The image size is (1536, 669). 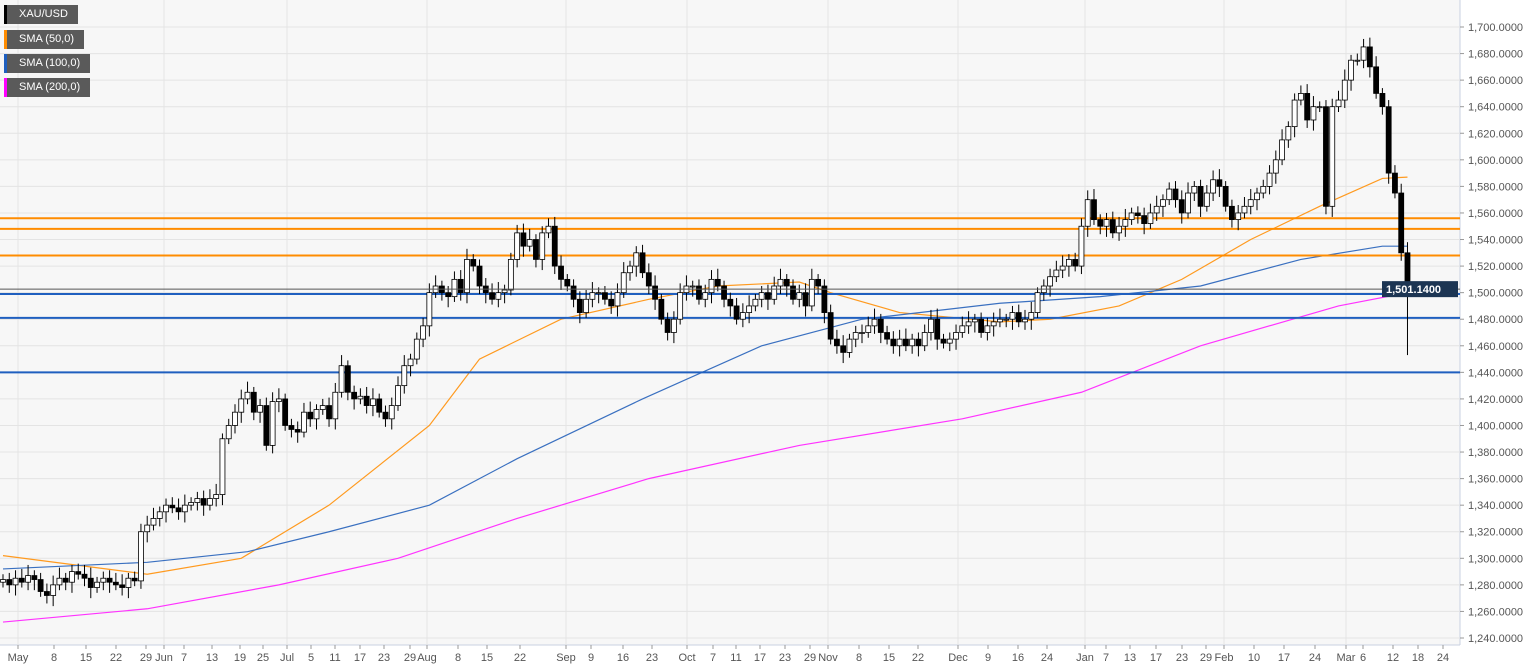 I want to click on x-tick-label: 5, so click(x=311, y=658).